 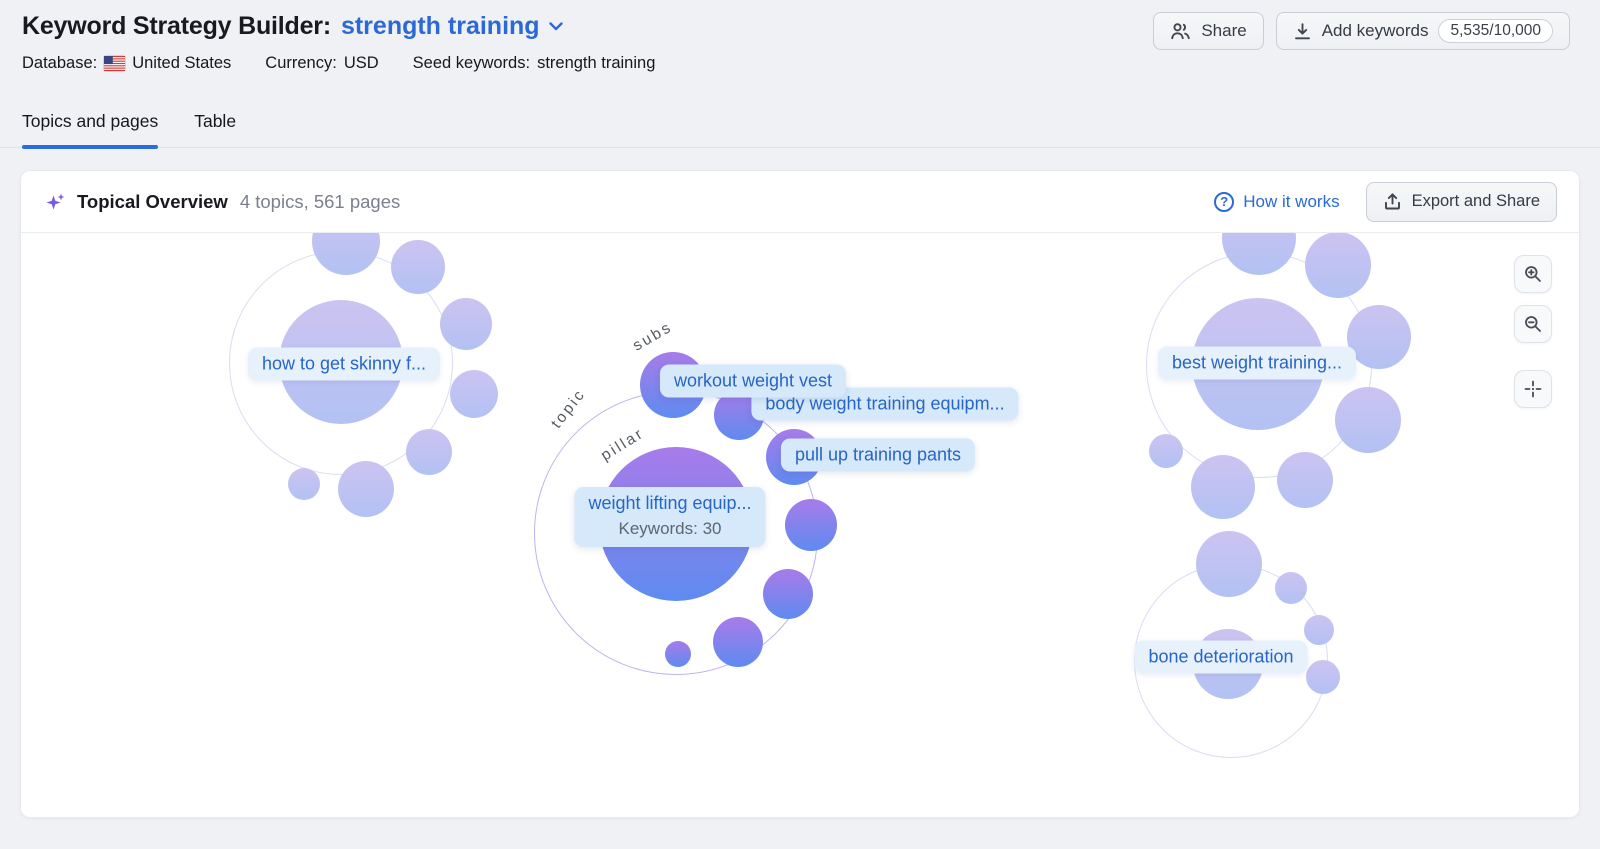 What do you see at coordinates (1221, 657) in the screenshot?
I see `topic-label: bone deterioration` at bounding box center [1221, 657].